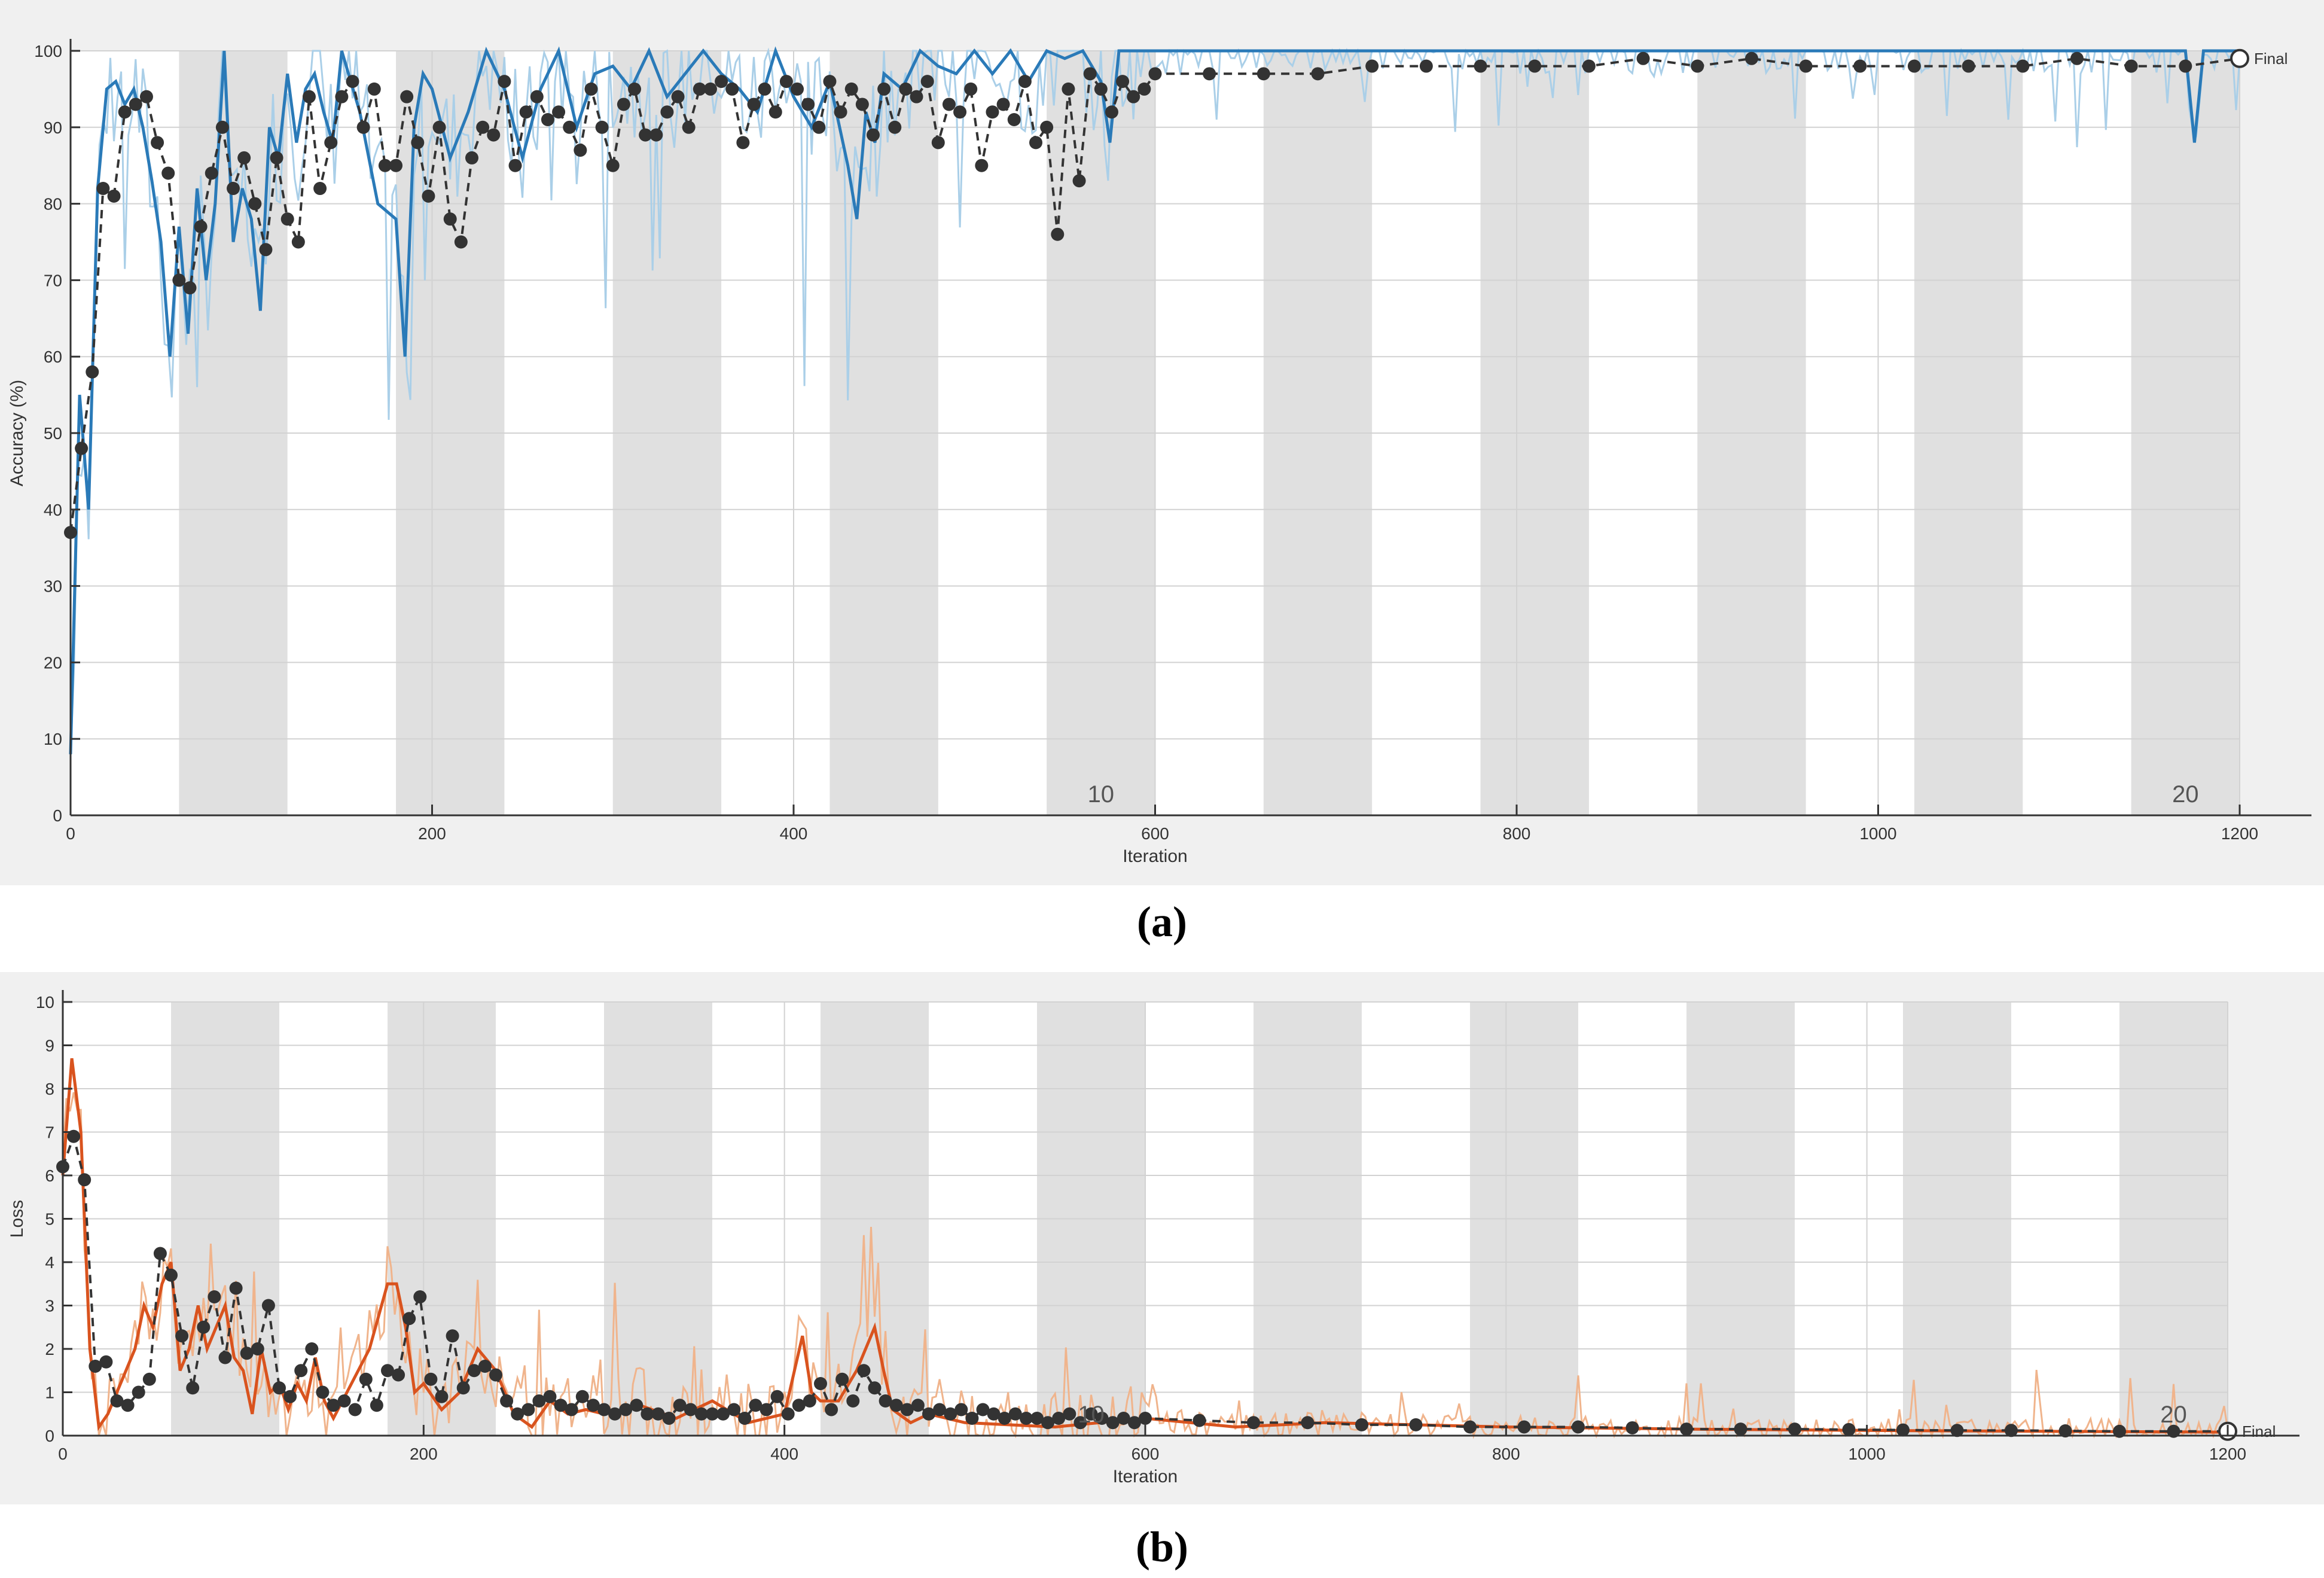 The height and width of the screenshot is (1578, 2324). I want to click on acc-x-tick-label: 800, so click(1517, 833).